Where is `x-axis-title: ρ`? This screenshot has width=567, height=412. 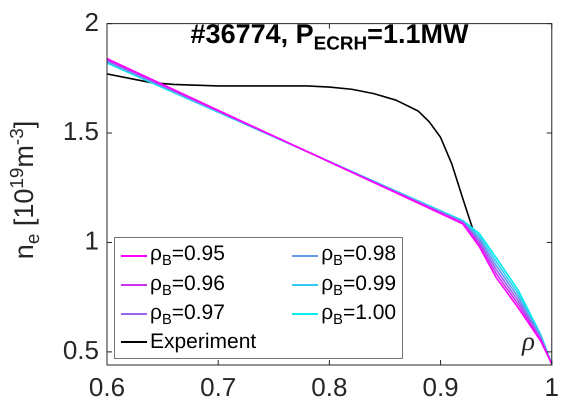
x-axis-title: ρ is located at coordinates (528, 341).